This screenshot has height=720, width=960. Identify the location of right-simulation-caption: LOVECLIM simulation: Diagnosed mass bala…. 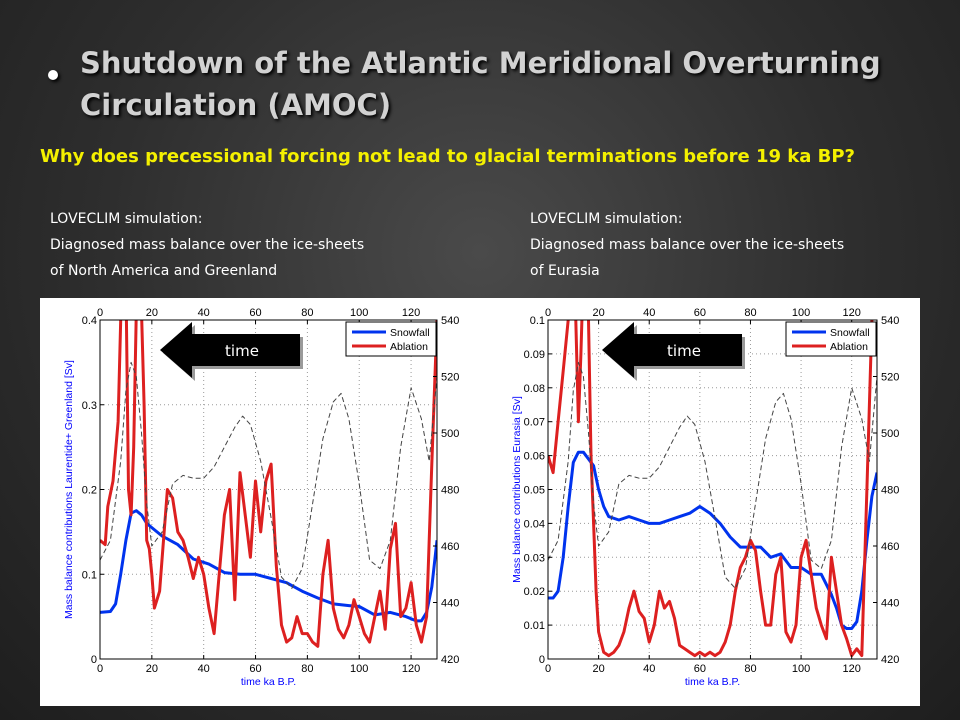
(687, 245).